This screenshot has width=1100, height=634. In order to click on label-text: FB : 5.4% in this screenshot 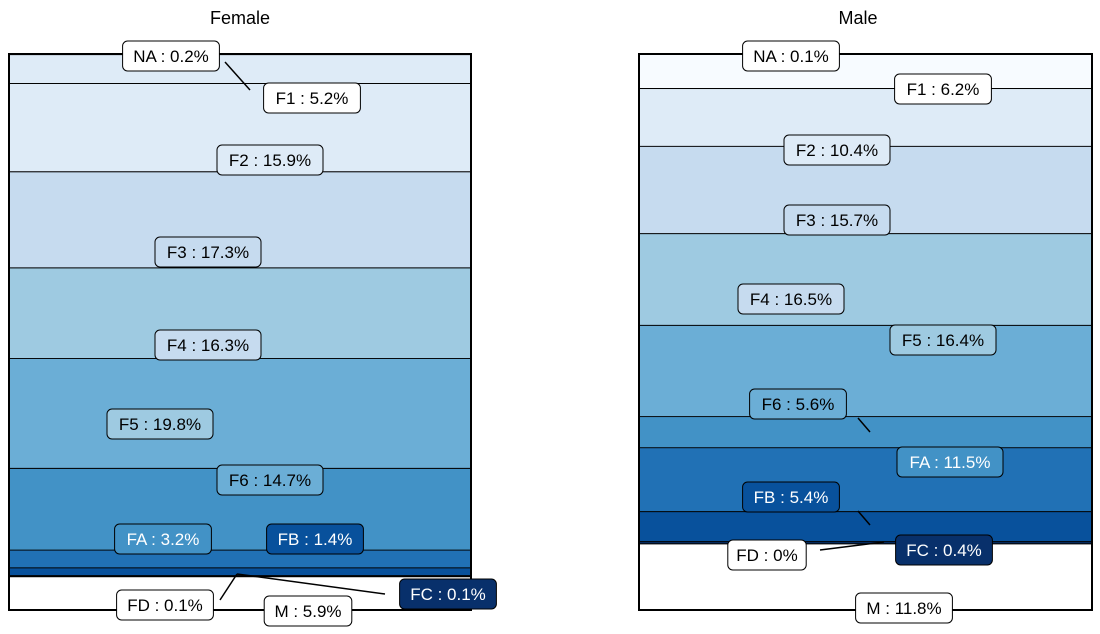, I will do `click(791, 497)`.